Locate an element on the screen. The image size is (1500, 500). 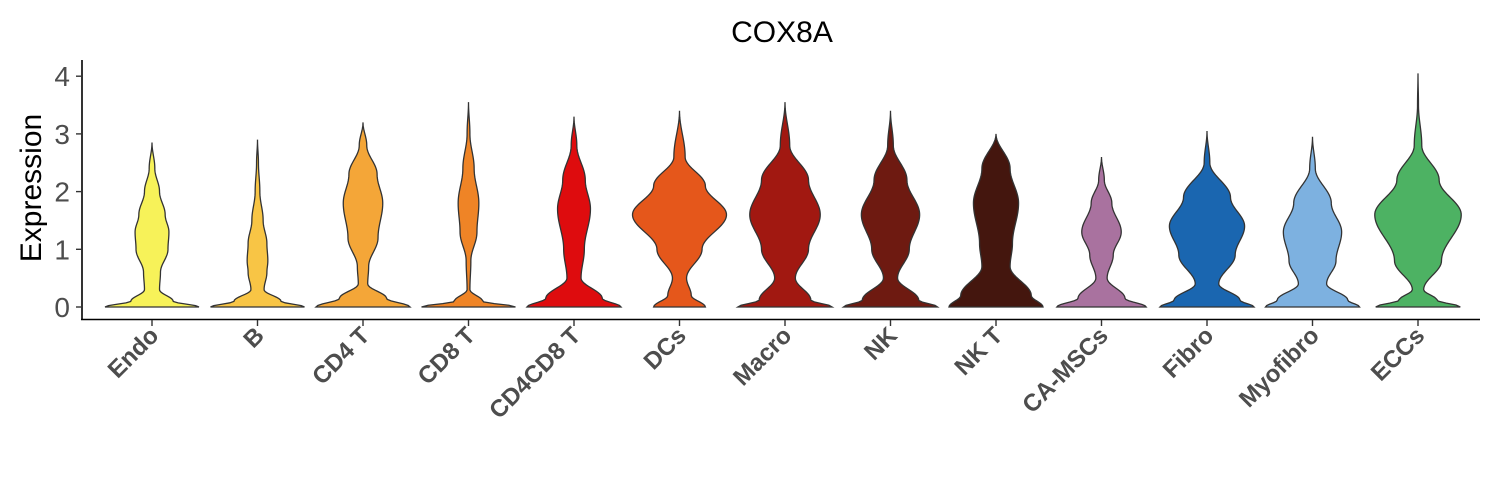
x-tick-label: NK T is located at coordinates (979, 351).